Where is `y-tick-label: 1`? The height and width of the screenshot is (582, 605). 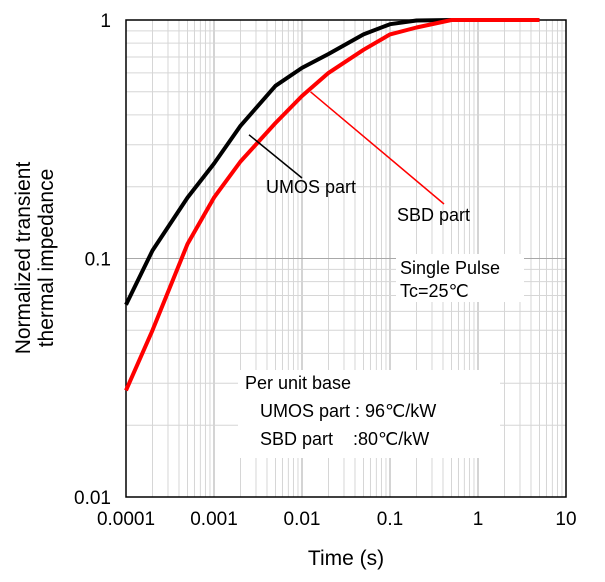 y-tick-label: 1 is located at coordinates (105, 21).